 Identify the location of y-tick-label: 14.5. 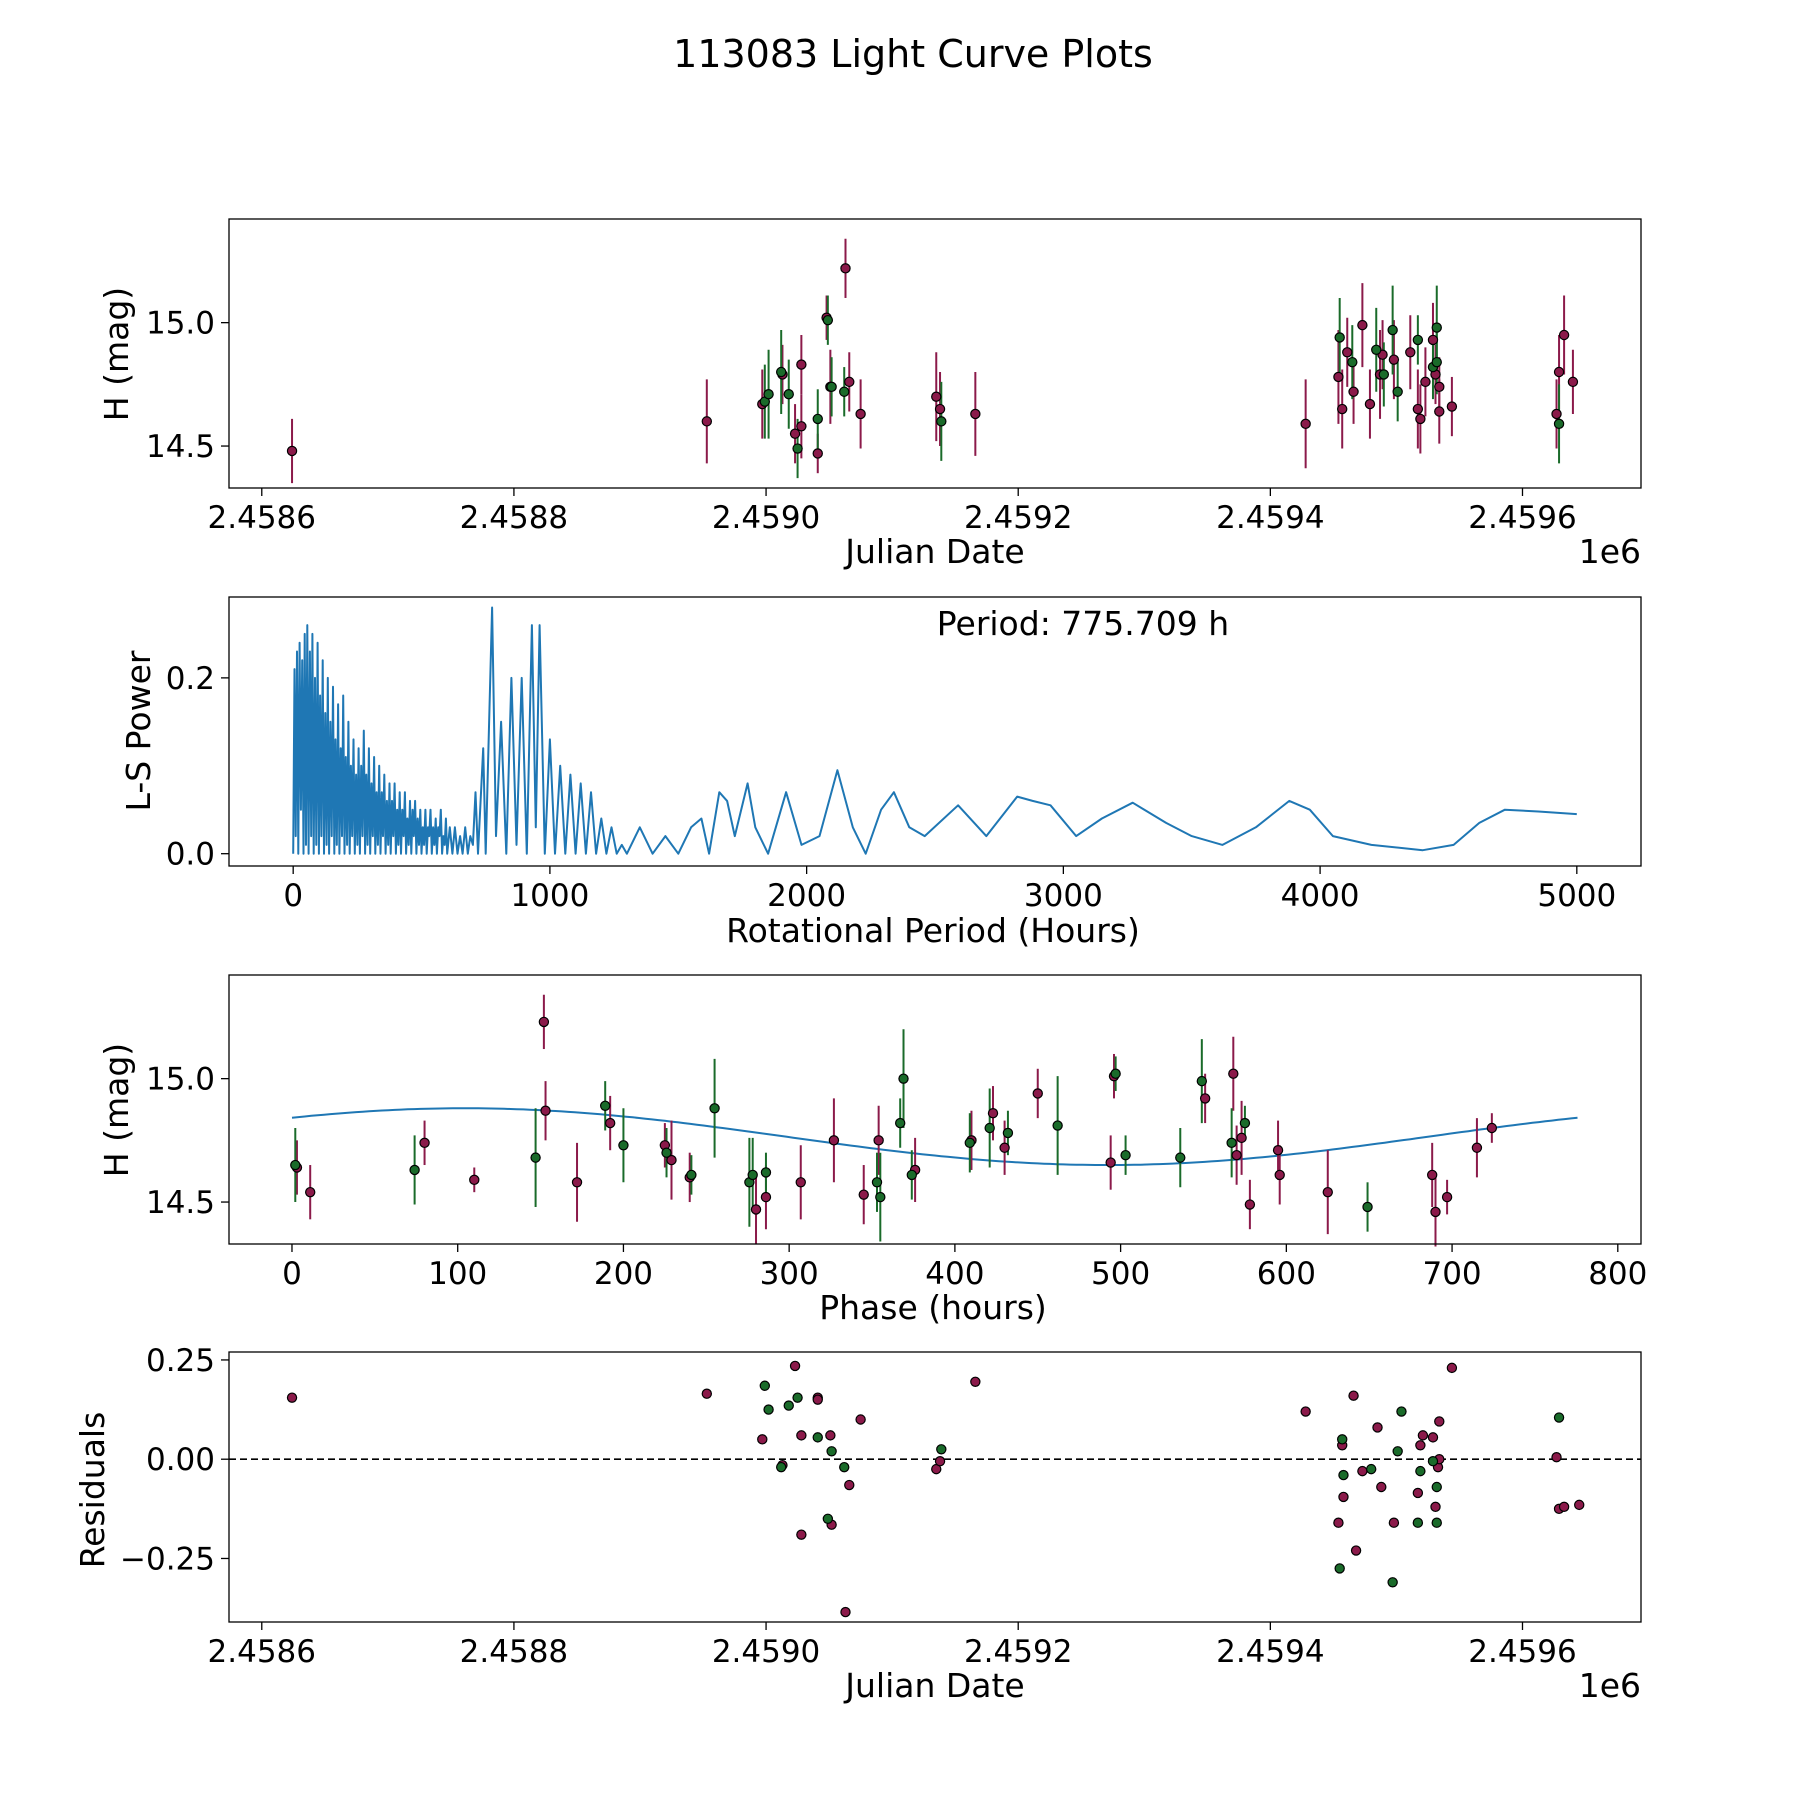
(180, 1203).